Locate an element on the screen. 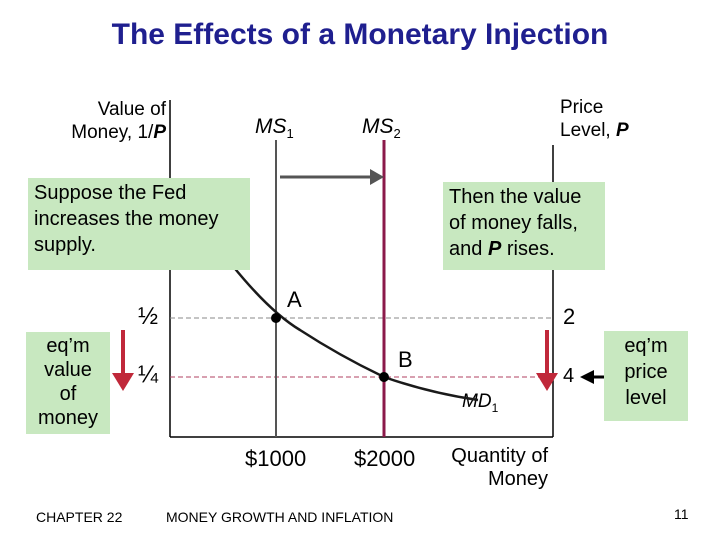 This screenshot has width=720, height=540. md-label: MD1 is located at coordinates (480, 403).